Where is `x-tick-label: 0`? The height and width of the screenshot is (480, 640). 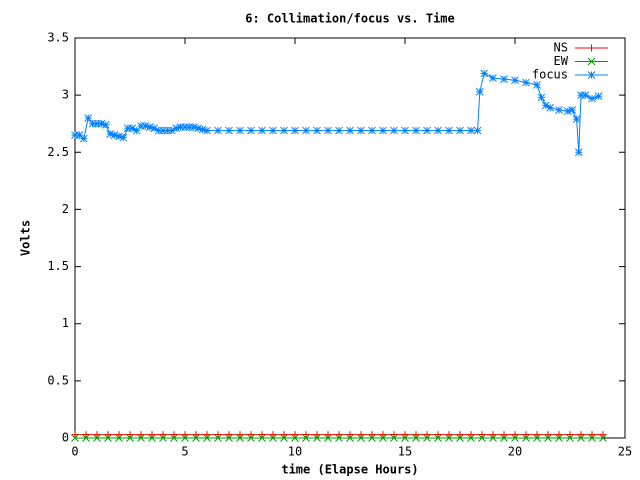 x-tick-label: 0 is located at coordinates (74, 452).